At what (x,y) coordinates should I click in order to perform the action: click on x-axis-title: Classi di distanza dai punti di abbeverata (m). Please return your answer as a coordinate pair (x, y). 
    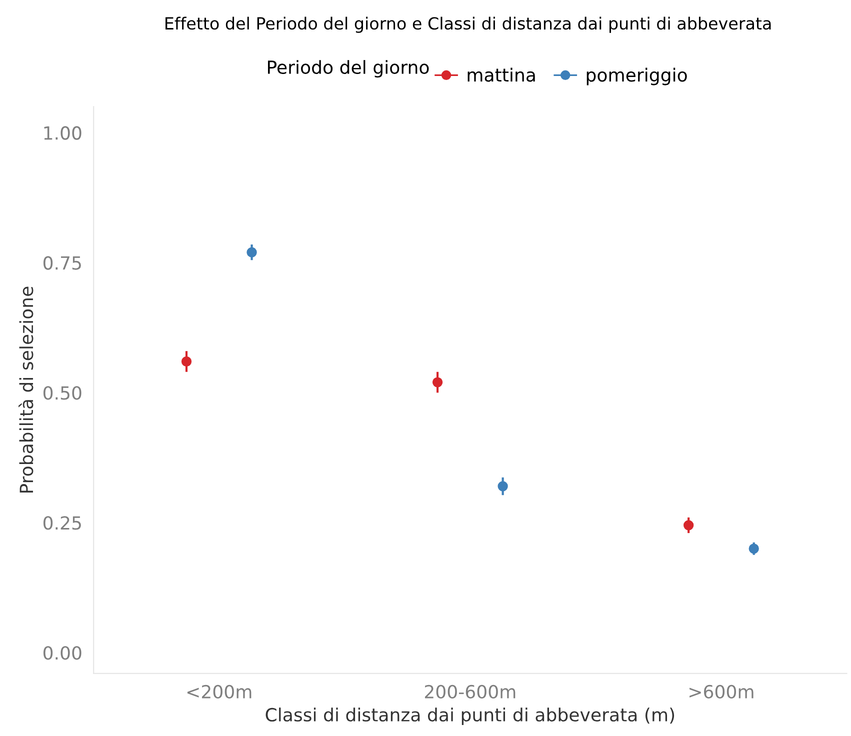
    Looking at the image, I should click on (470, 717).